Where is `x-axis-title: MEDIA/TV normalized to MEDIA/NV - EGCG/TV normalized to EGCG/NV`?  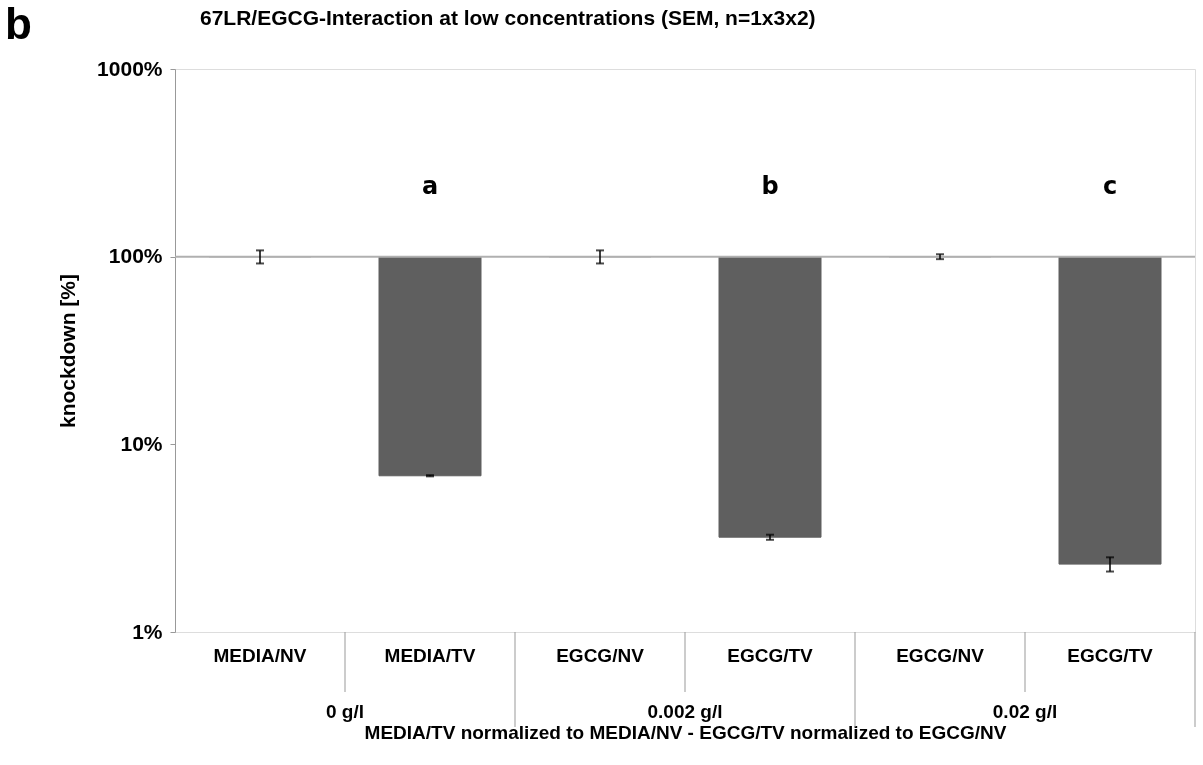 x-axis-title: MEDIA/TV normalized to MEDIA/NV - EGCG/TV normalized to EGCG/NV is located at coordinates (685, 732).